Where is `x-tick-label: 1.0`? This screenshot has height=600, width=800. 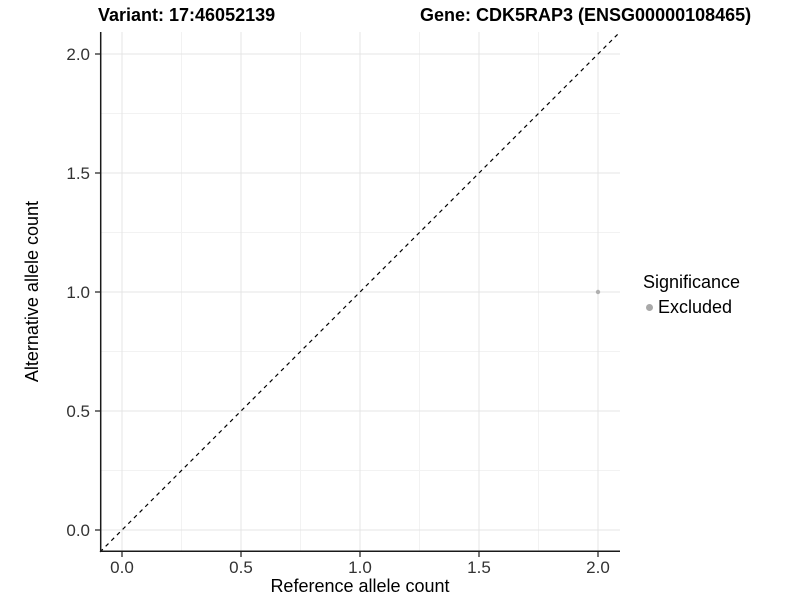 x-tick-label: 1.0 is located at coordinates (360, 567).